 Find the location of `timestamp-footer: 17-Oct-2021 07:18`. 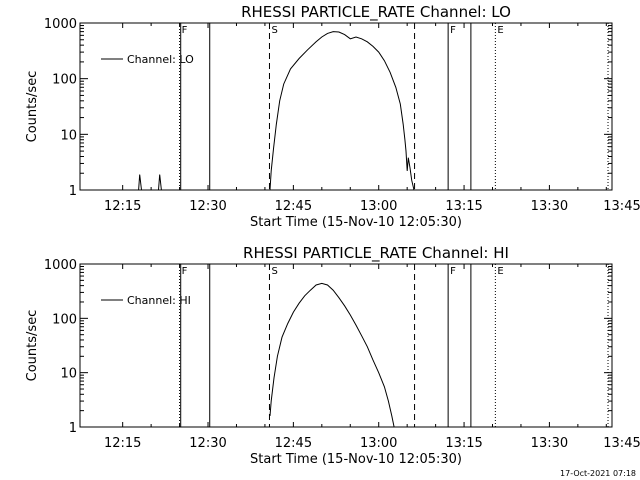

timestamp-footer: 17-Oct-2021 07:18 is located at coordinates (598, 473).